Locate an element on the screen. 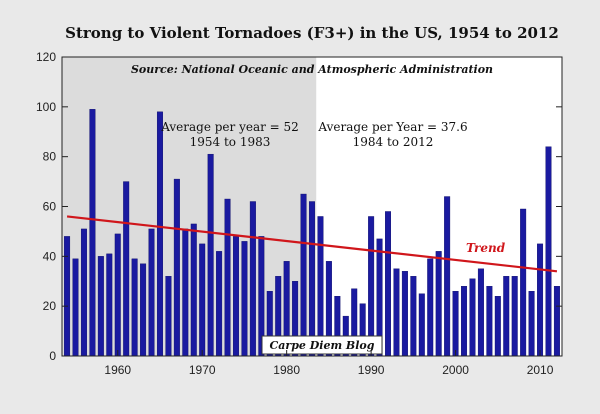 This screenshot has width=600, height=414. annotation-average-1984-2012-line2: 1984 to 2012 is located at coordinates (393, 142).